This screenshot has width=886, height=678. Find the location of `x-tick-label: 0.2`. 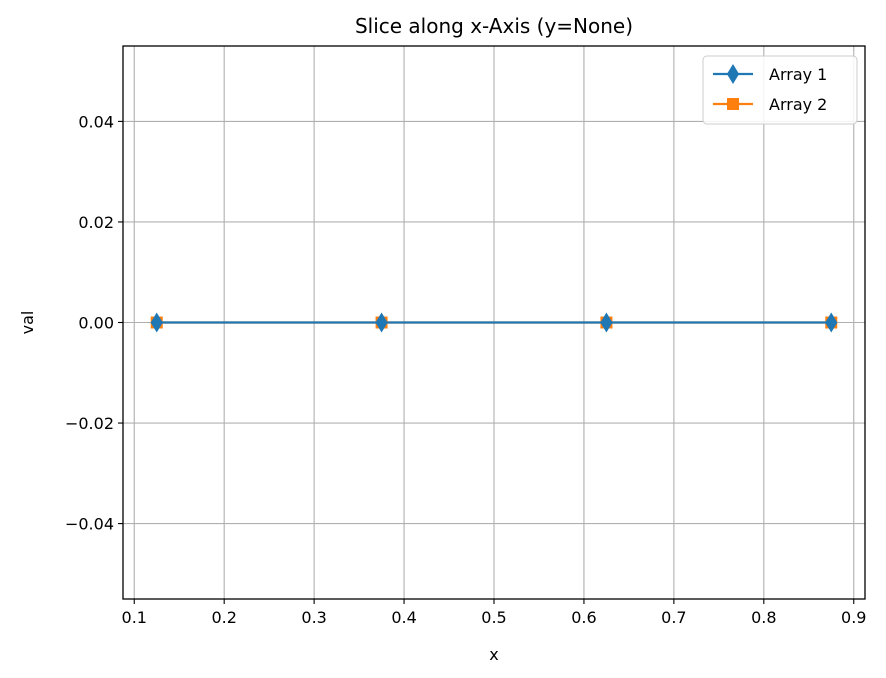

x-tick-label: 0.2 is located at coordinates (223, 617).